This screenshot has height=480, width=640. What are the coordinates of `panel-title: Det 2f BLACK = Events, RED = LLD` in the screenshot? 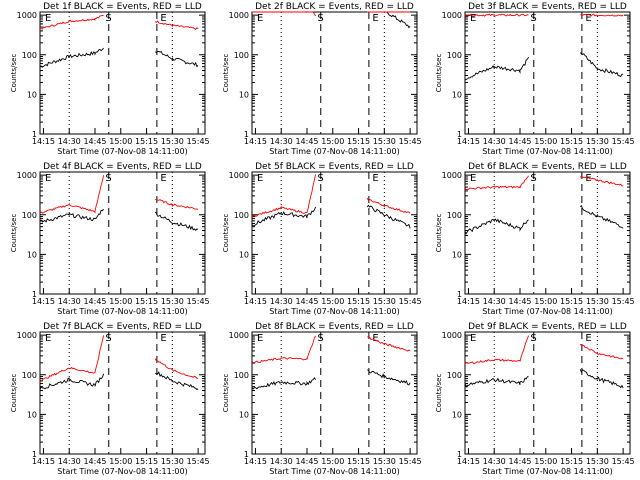 It's located at (334, 7).